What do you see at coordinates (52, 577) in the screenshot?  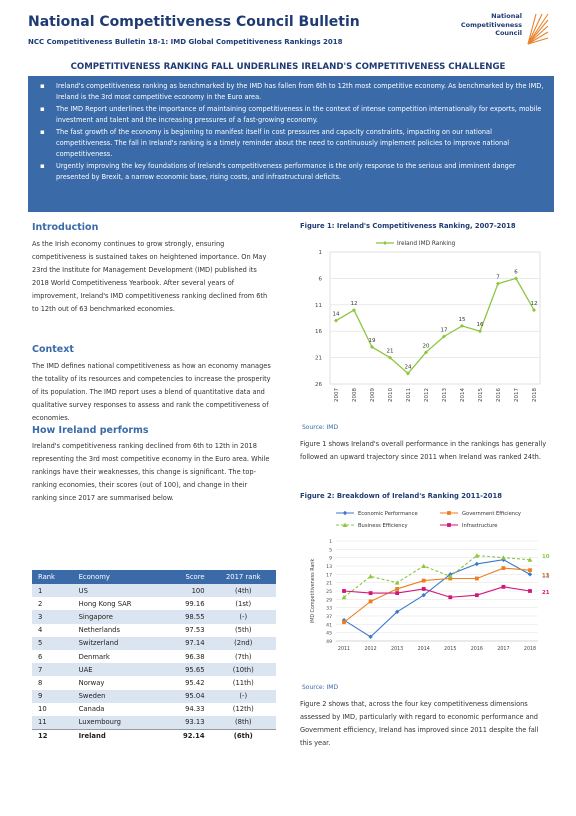 I see `col-rank-header: Rank` at bounding box center [52, 577].